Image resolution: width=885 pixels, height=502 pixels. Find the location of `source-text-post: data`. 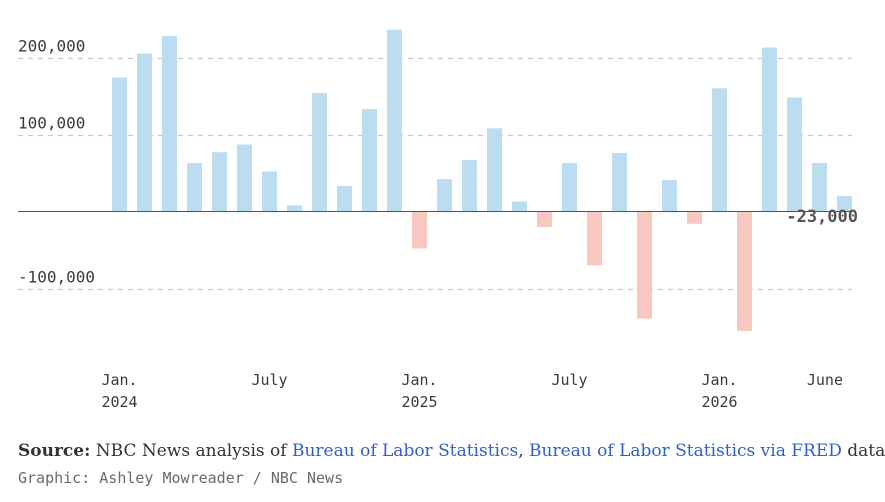

source-text-post: data is located at coordinates (863, 451).